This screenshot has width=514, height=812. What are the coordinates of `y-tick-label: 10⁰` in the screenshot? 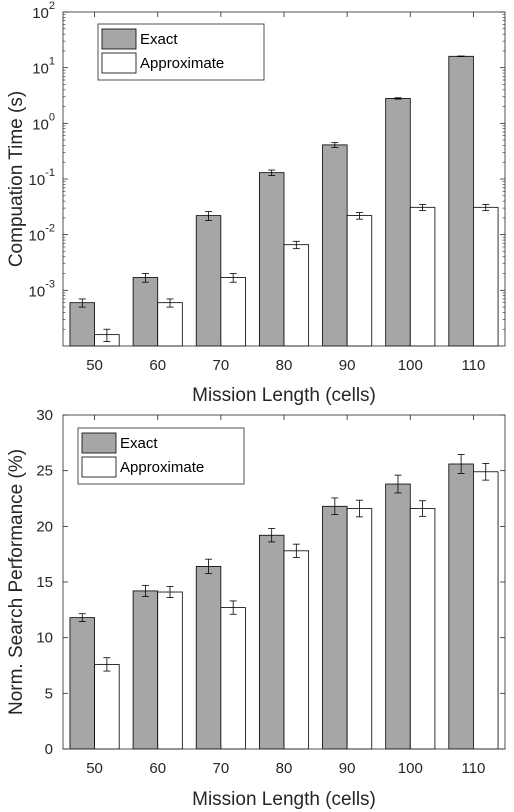 It's located at (43, 122).